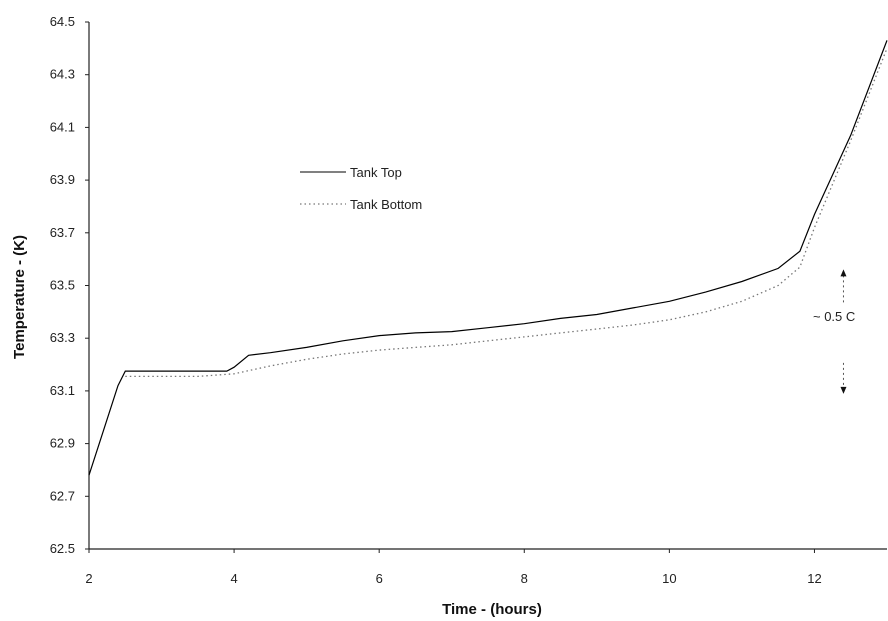 The width and height of the screenshot is (888, 621). What do you see at coordinates (669, 578) in the screenshot?
I see `x-tick-label: 10` at bounding box center [669, 578].